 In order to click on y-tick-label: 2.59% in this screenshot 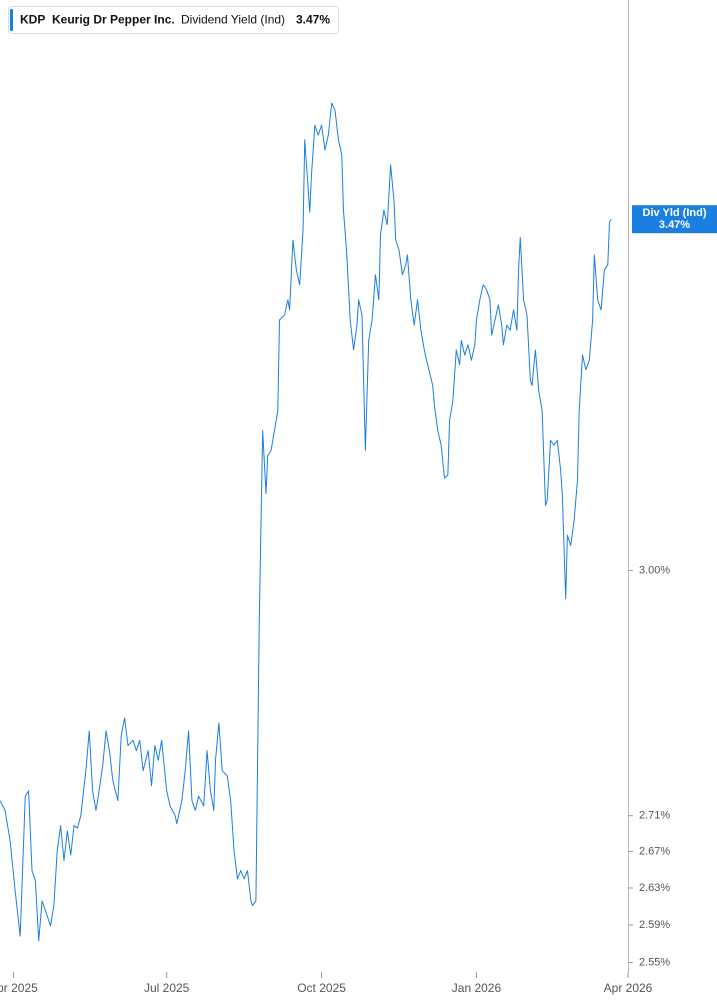, I will do `click(654, 925)`.